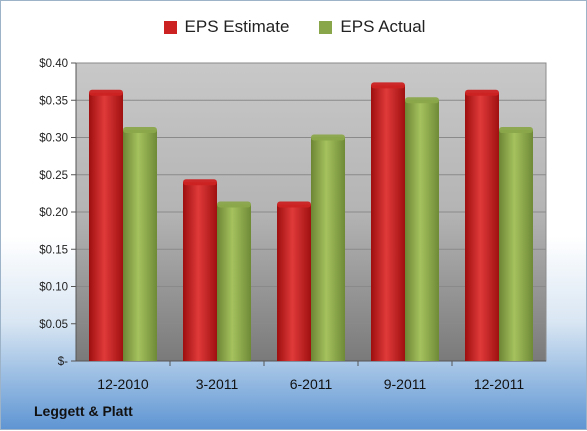  Describe the element at coordinates (311, 384) in the screenshot. I see `x-tick-label: 6-2011` at that location.